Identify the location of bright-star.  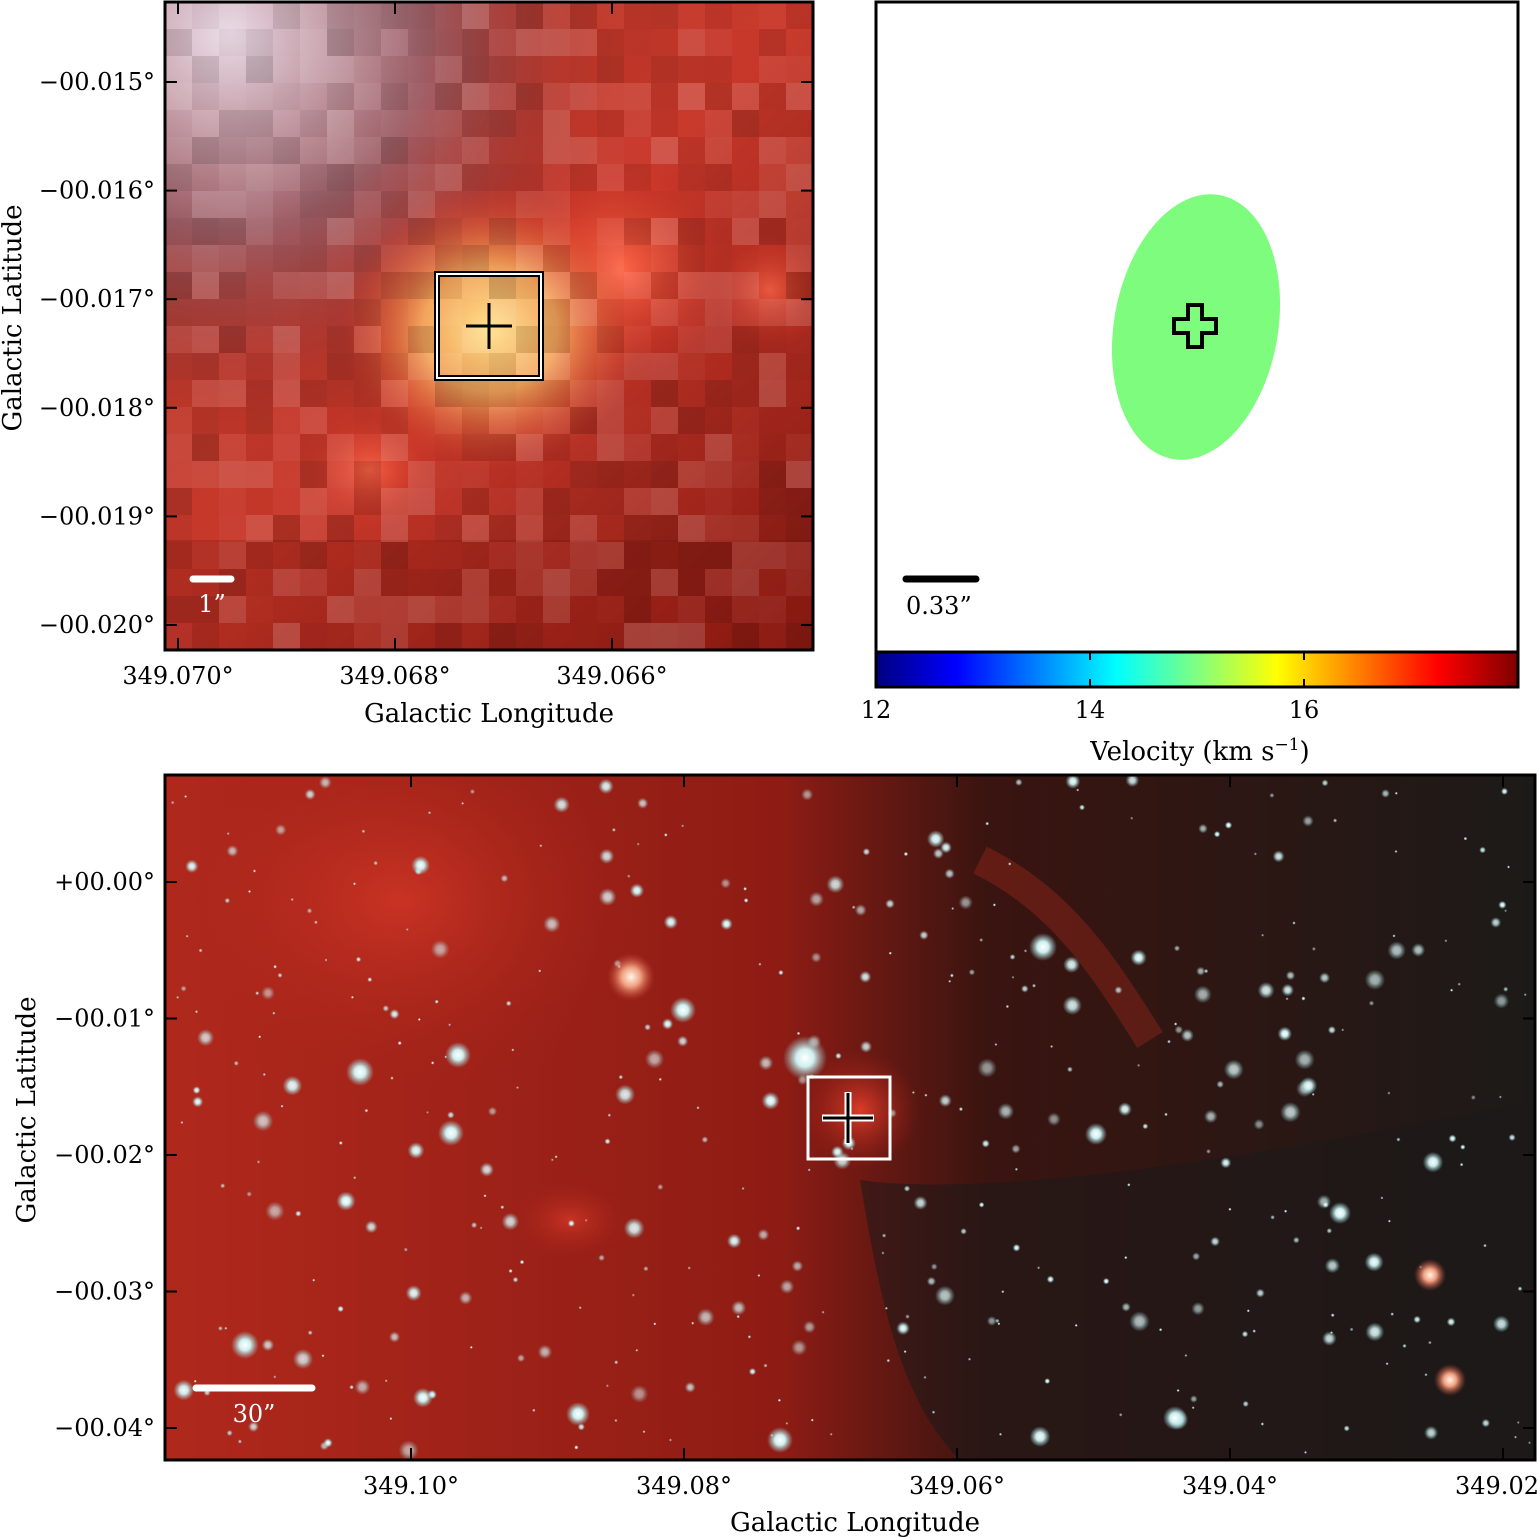
(683, 1010).